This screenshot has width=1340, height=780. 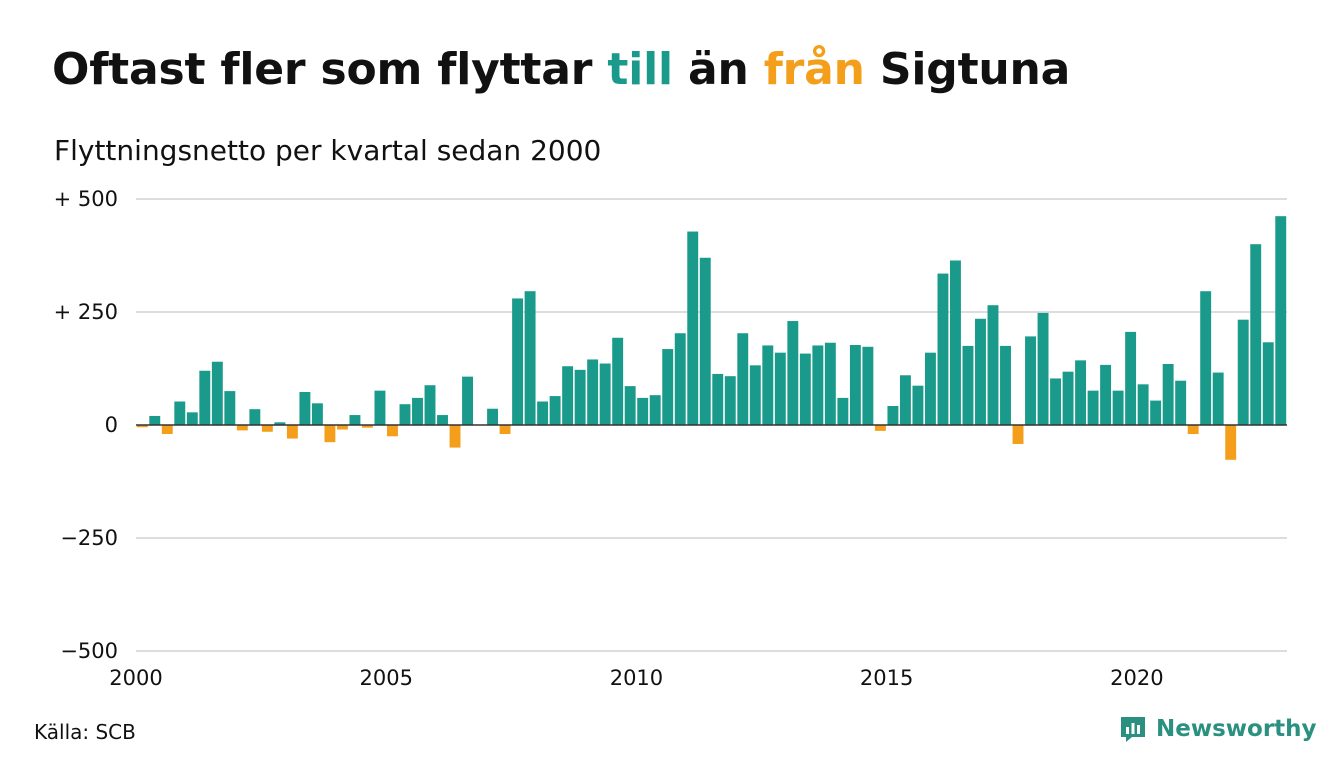 What do you see at coordinates (89, 651) in the screenshot?
I see `y-tick-label: −500` at bounding box center [89, 651].